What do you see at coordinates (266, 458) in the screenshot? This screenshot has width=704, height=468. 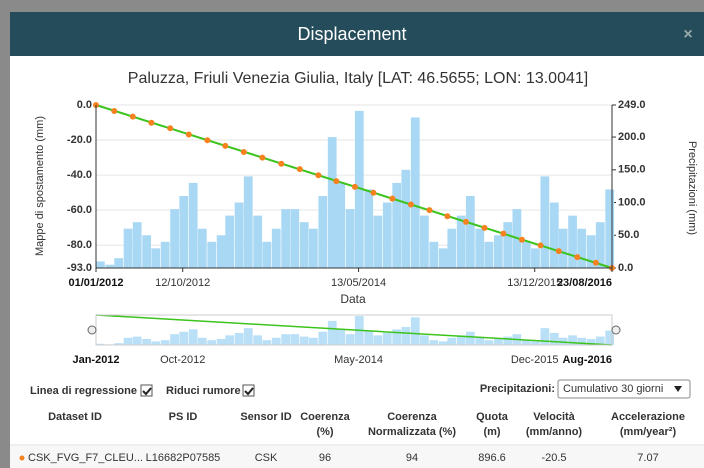 I see `table-cell: CSK` at bounding box center [266, 458].